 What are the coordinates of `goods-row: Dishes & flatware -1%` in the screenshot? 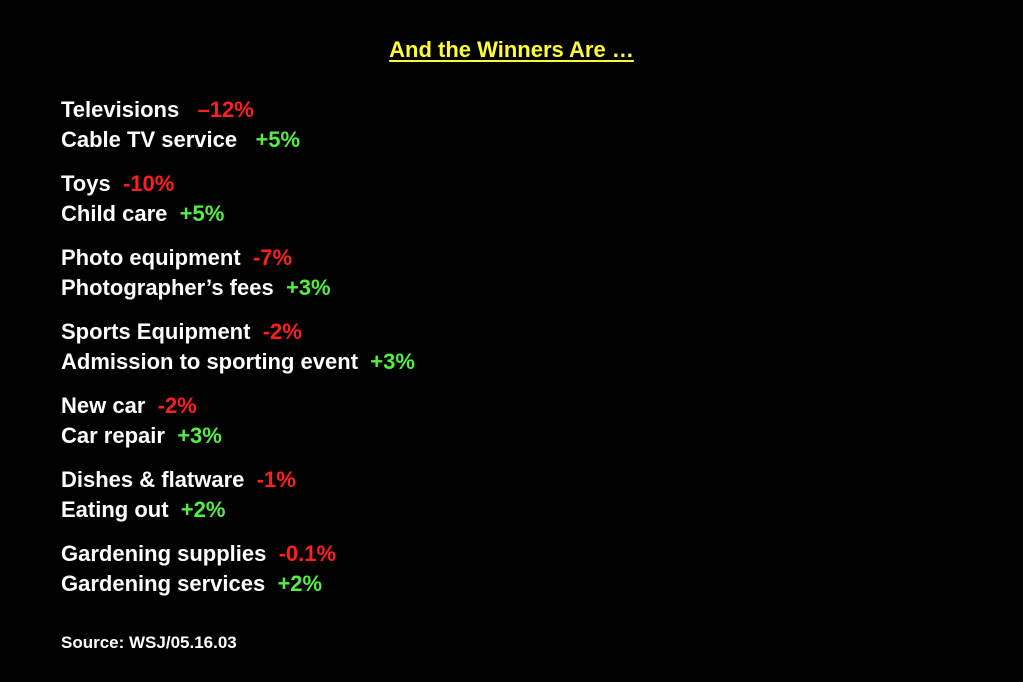 It's located at (238, 480).